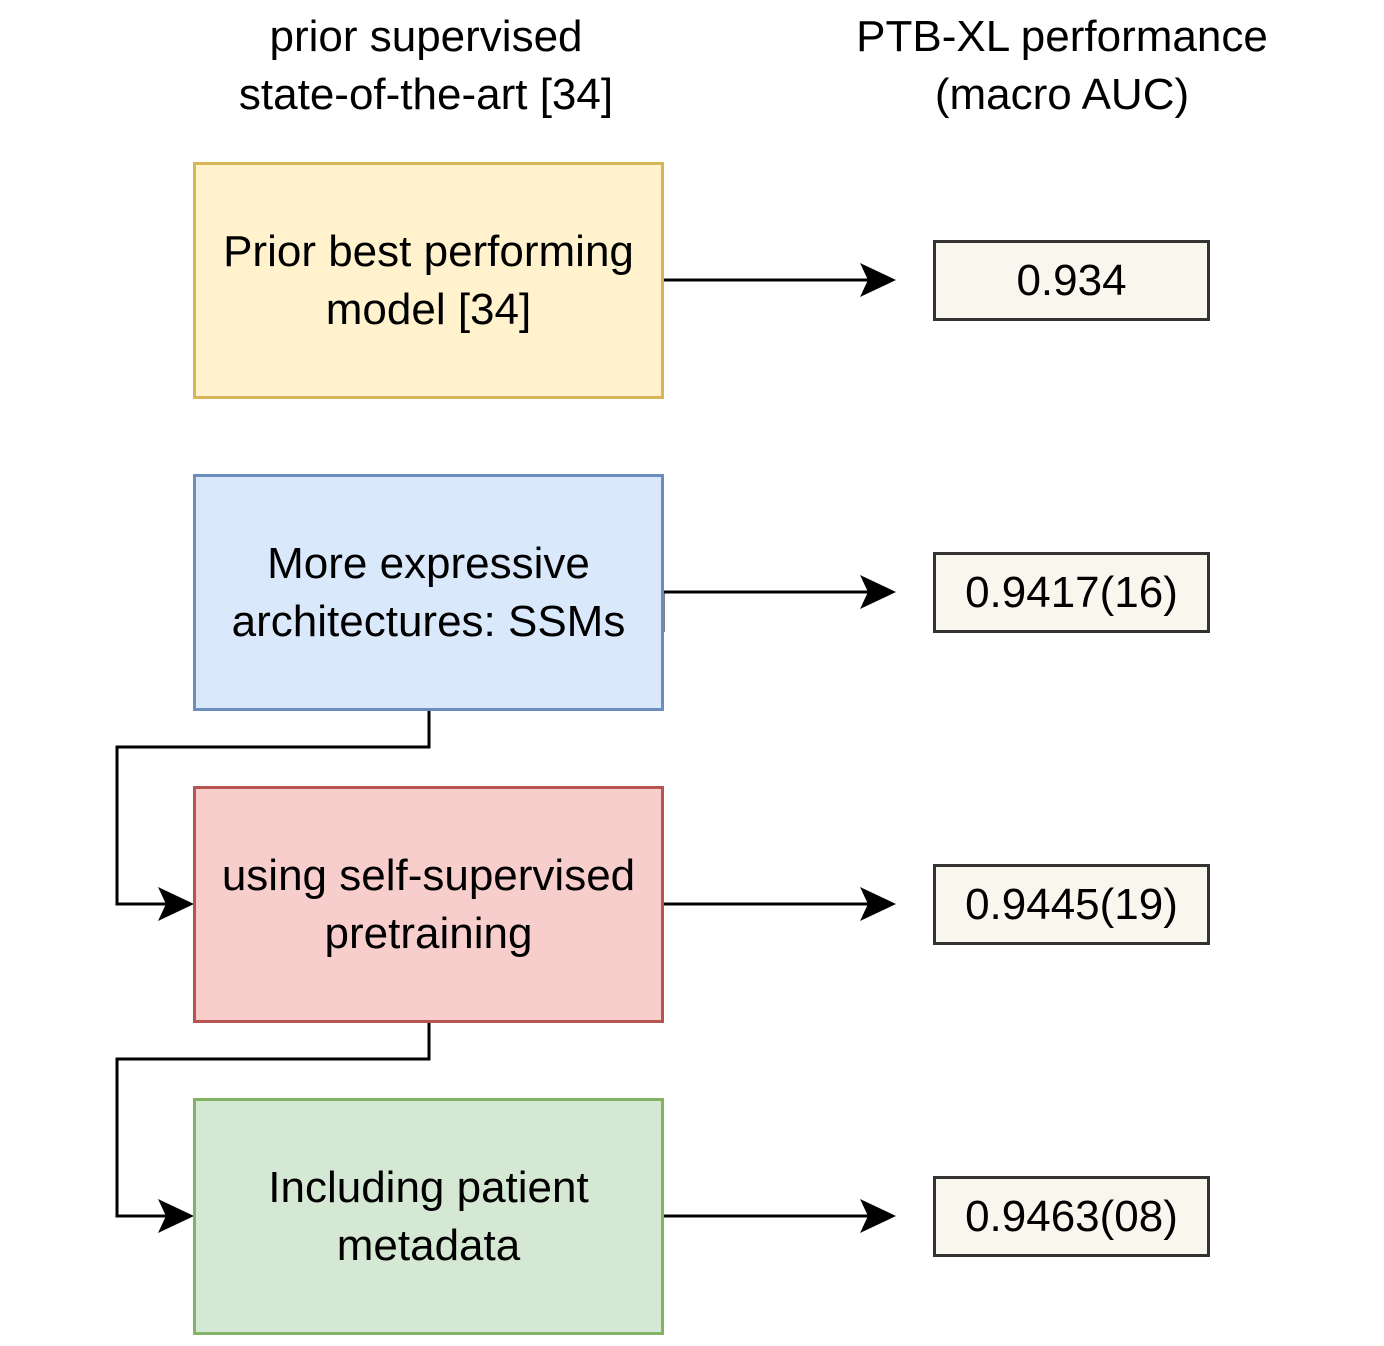 The width and height of the screenshot is (1384, 1346). I want to click on step-3-label-line-1: using self-supervised, so click(428, 875).